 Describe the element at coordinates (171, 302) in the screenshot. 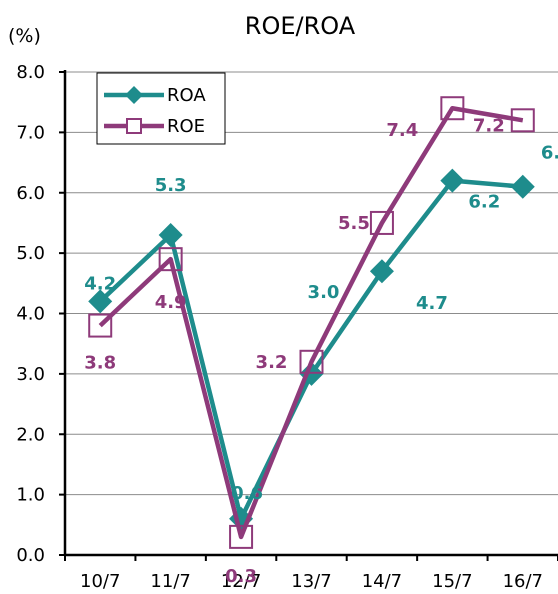

I see `data-label-roe: 4.9` at that location.